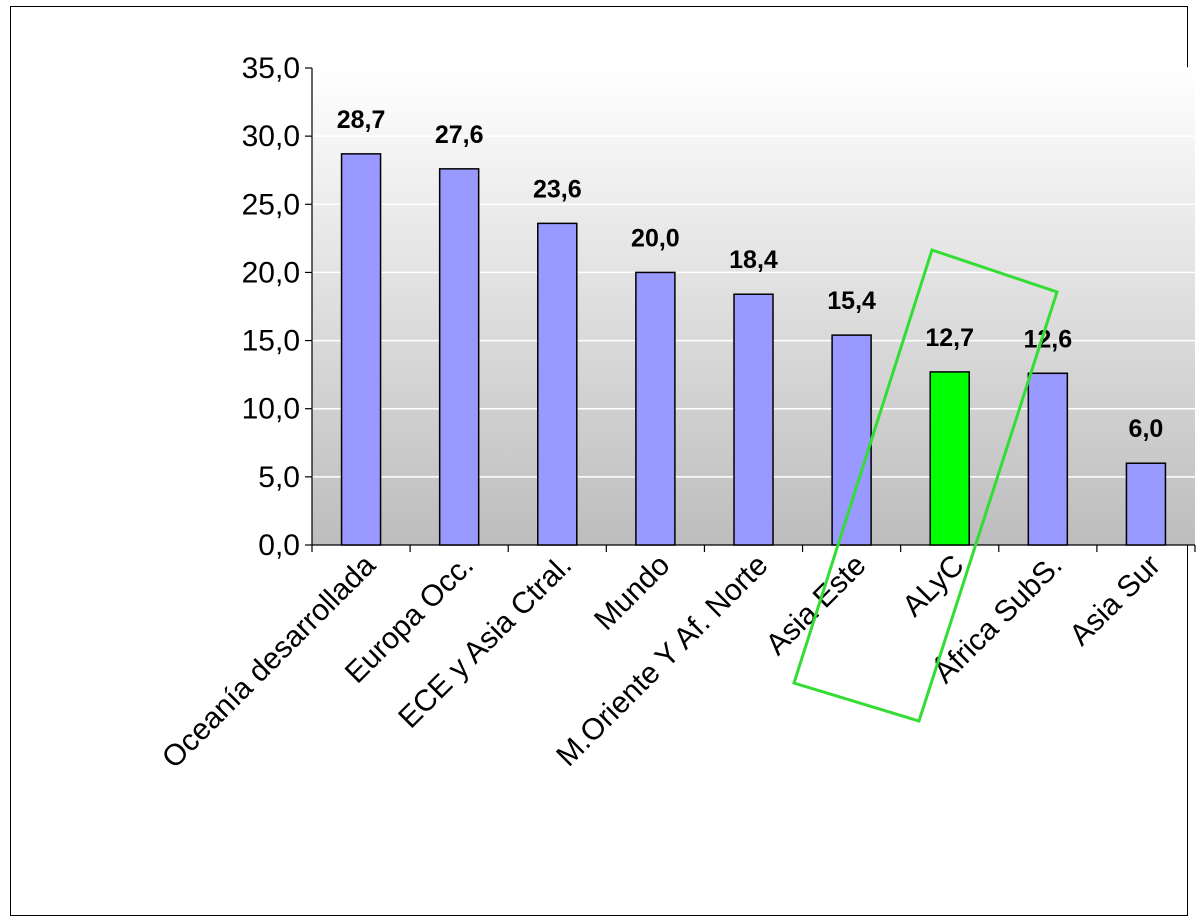 Image resolution: width=1200 pixels, height=923 pixels. Describe the element at coordinates (271, 272) in the screenshot. I see `y-tick-label: 20,0` at that location.